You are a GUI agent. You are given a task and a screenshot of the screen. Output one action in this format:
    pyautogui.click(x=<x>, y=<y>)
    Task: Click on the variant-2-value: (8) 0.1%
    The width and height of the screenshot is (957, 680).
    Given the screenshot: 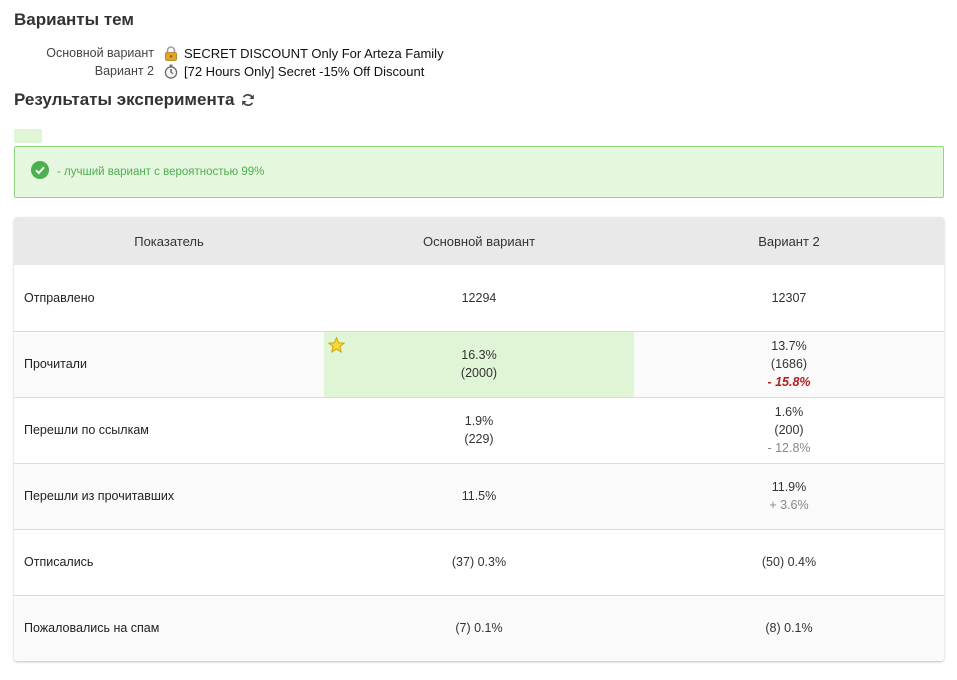 What is the action you would take?
    pyautogui.click(x=789, y=627)
    